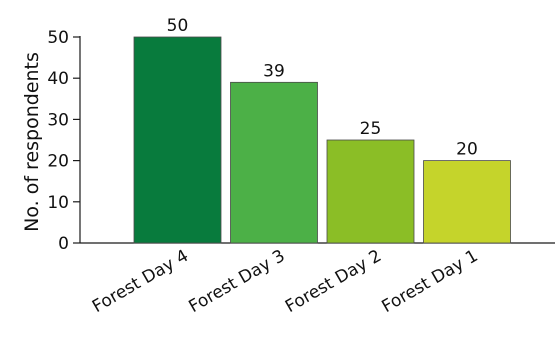  Describe the element at coordinates (430, 281) in the screenshot. I see `x-tick-label: Forest Day 1` at that location.